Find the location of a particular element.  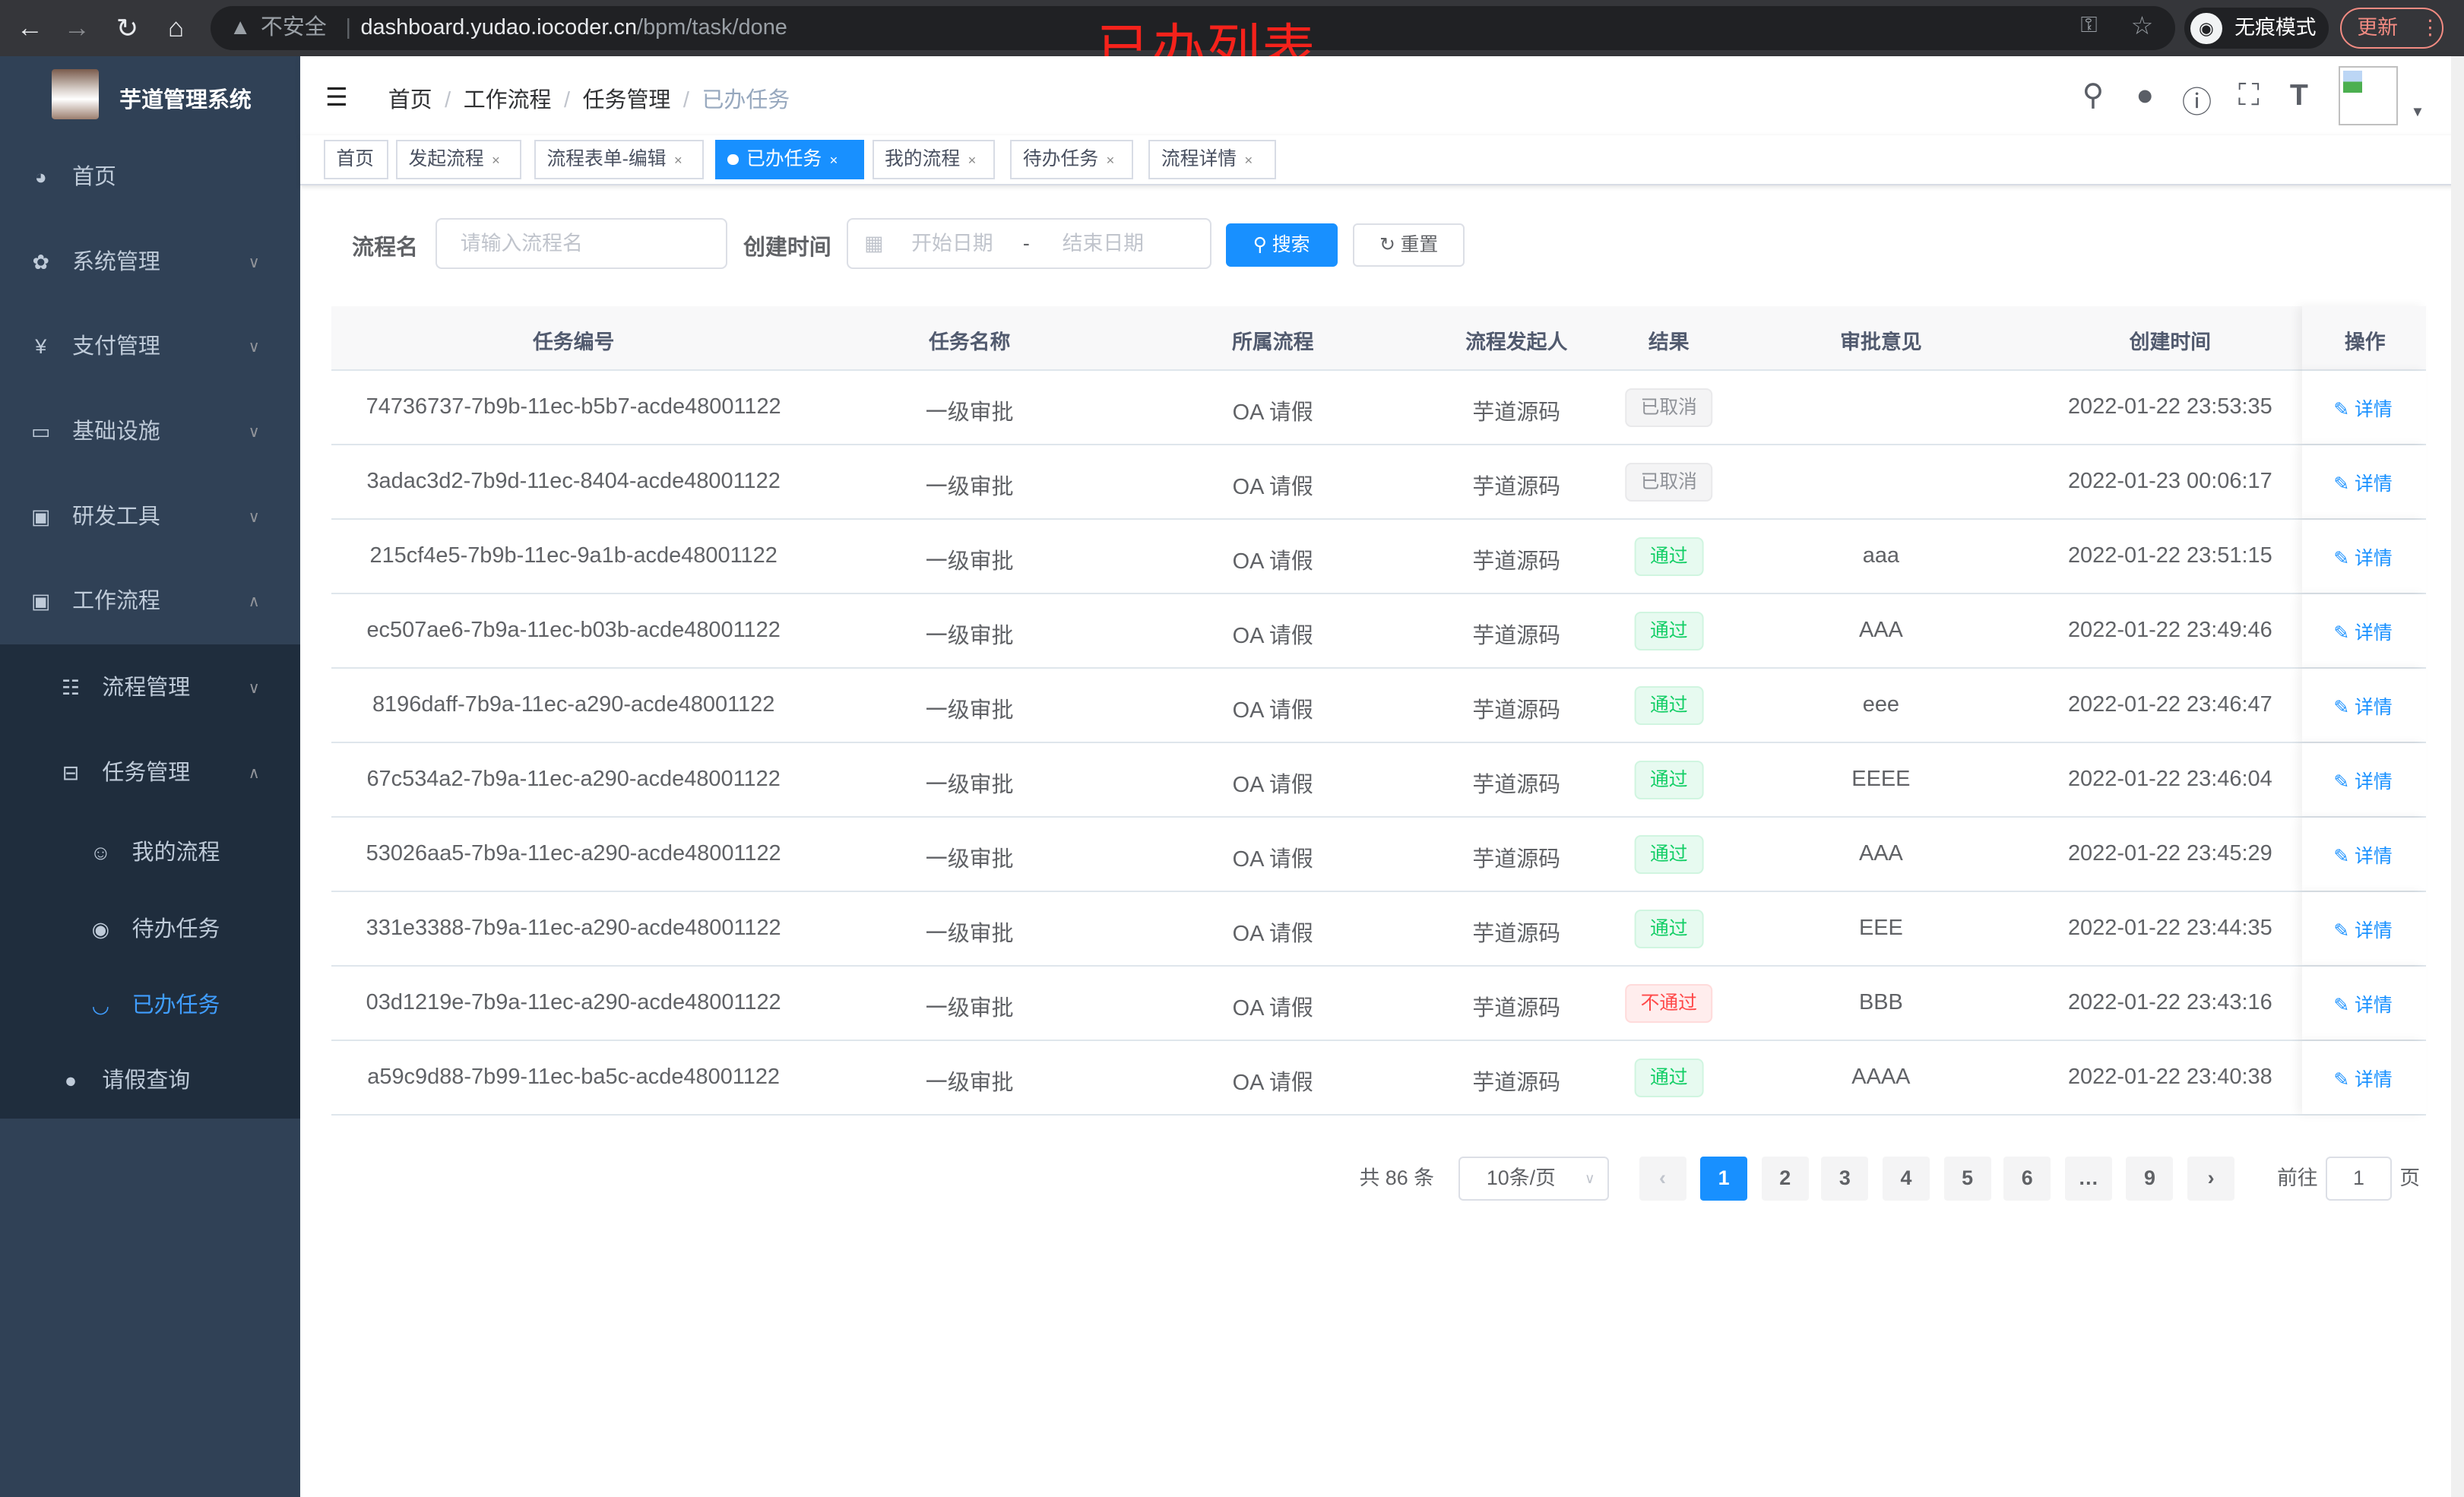

key-icon: ⚿ is located at coordinates (2089, 24).